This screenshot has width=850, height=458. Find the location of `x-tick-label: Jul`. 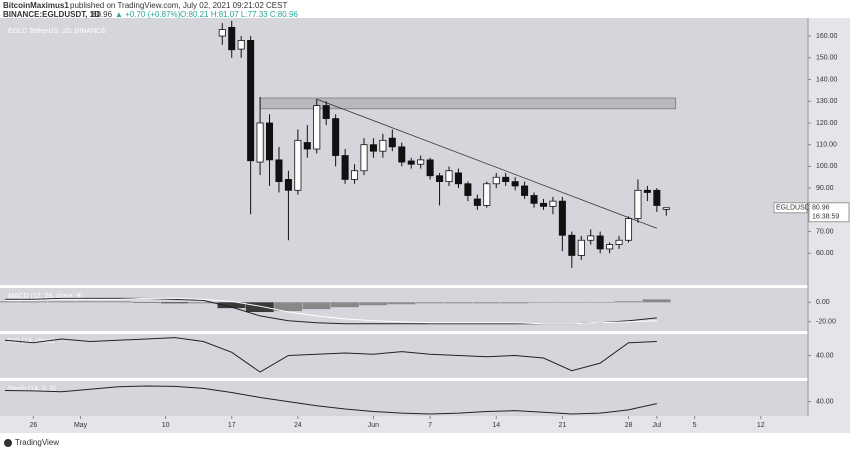

x-tick-label: Jul is located at coordinates (656, 425).